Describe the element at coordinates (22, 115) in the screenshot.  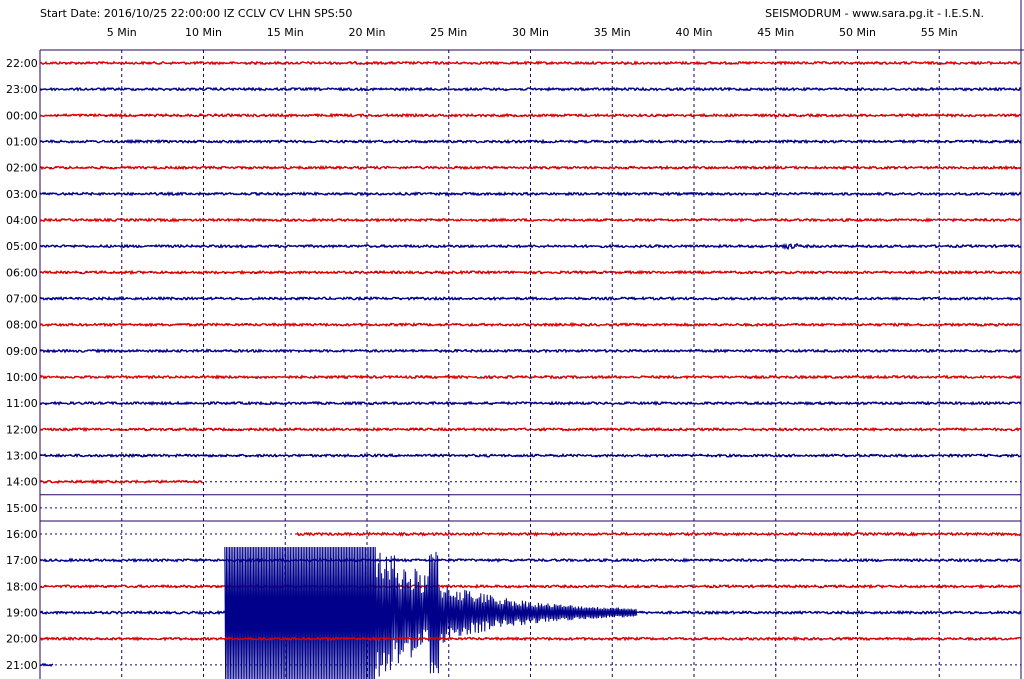
I see `hour-label: 00:00` at that location.